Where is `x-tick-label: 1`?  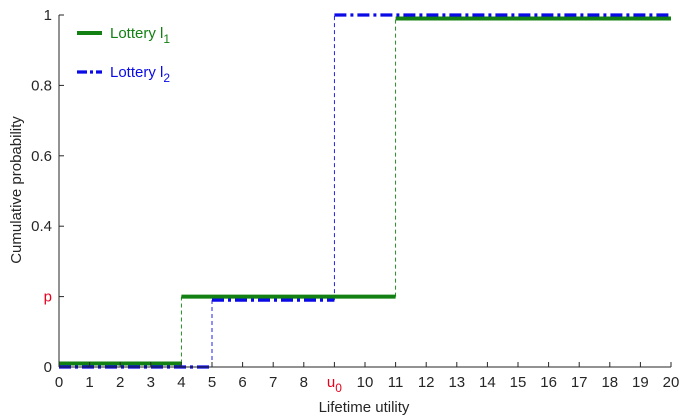
x-tick-label: 1 is located at coordinates (89, 382).